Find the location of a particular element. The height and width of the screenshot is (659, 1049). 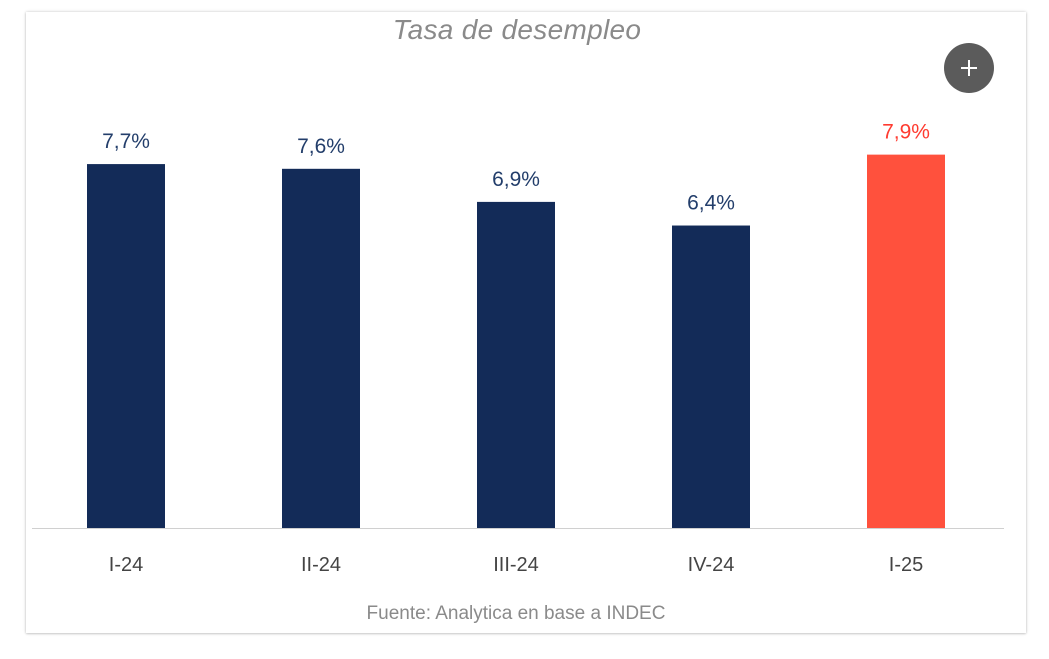

plus-icon is located at coordinates (969, 68).